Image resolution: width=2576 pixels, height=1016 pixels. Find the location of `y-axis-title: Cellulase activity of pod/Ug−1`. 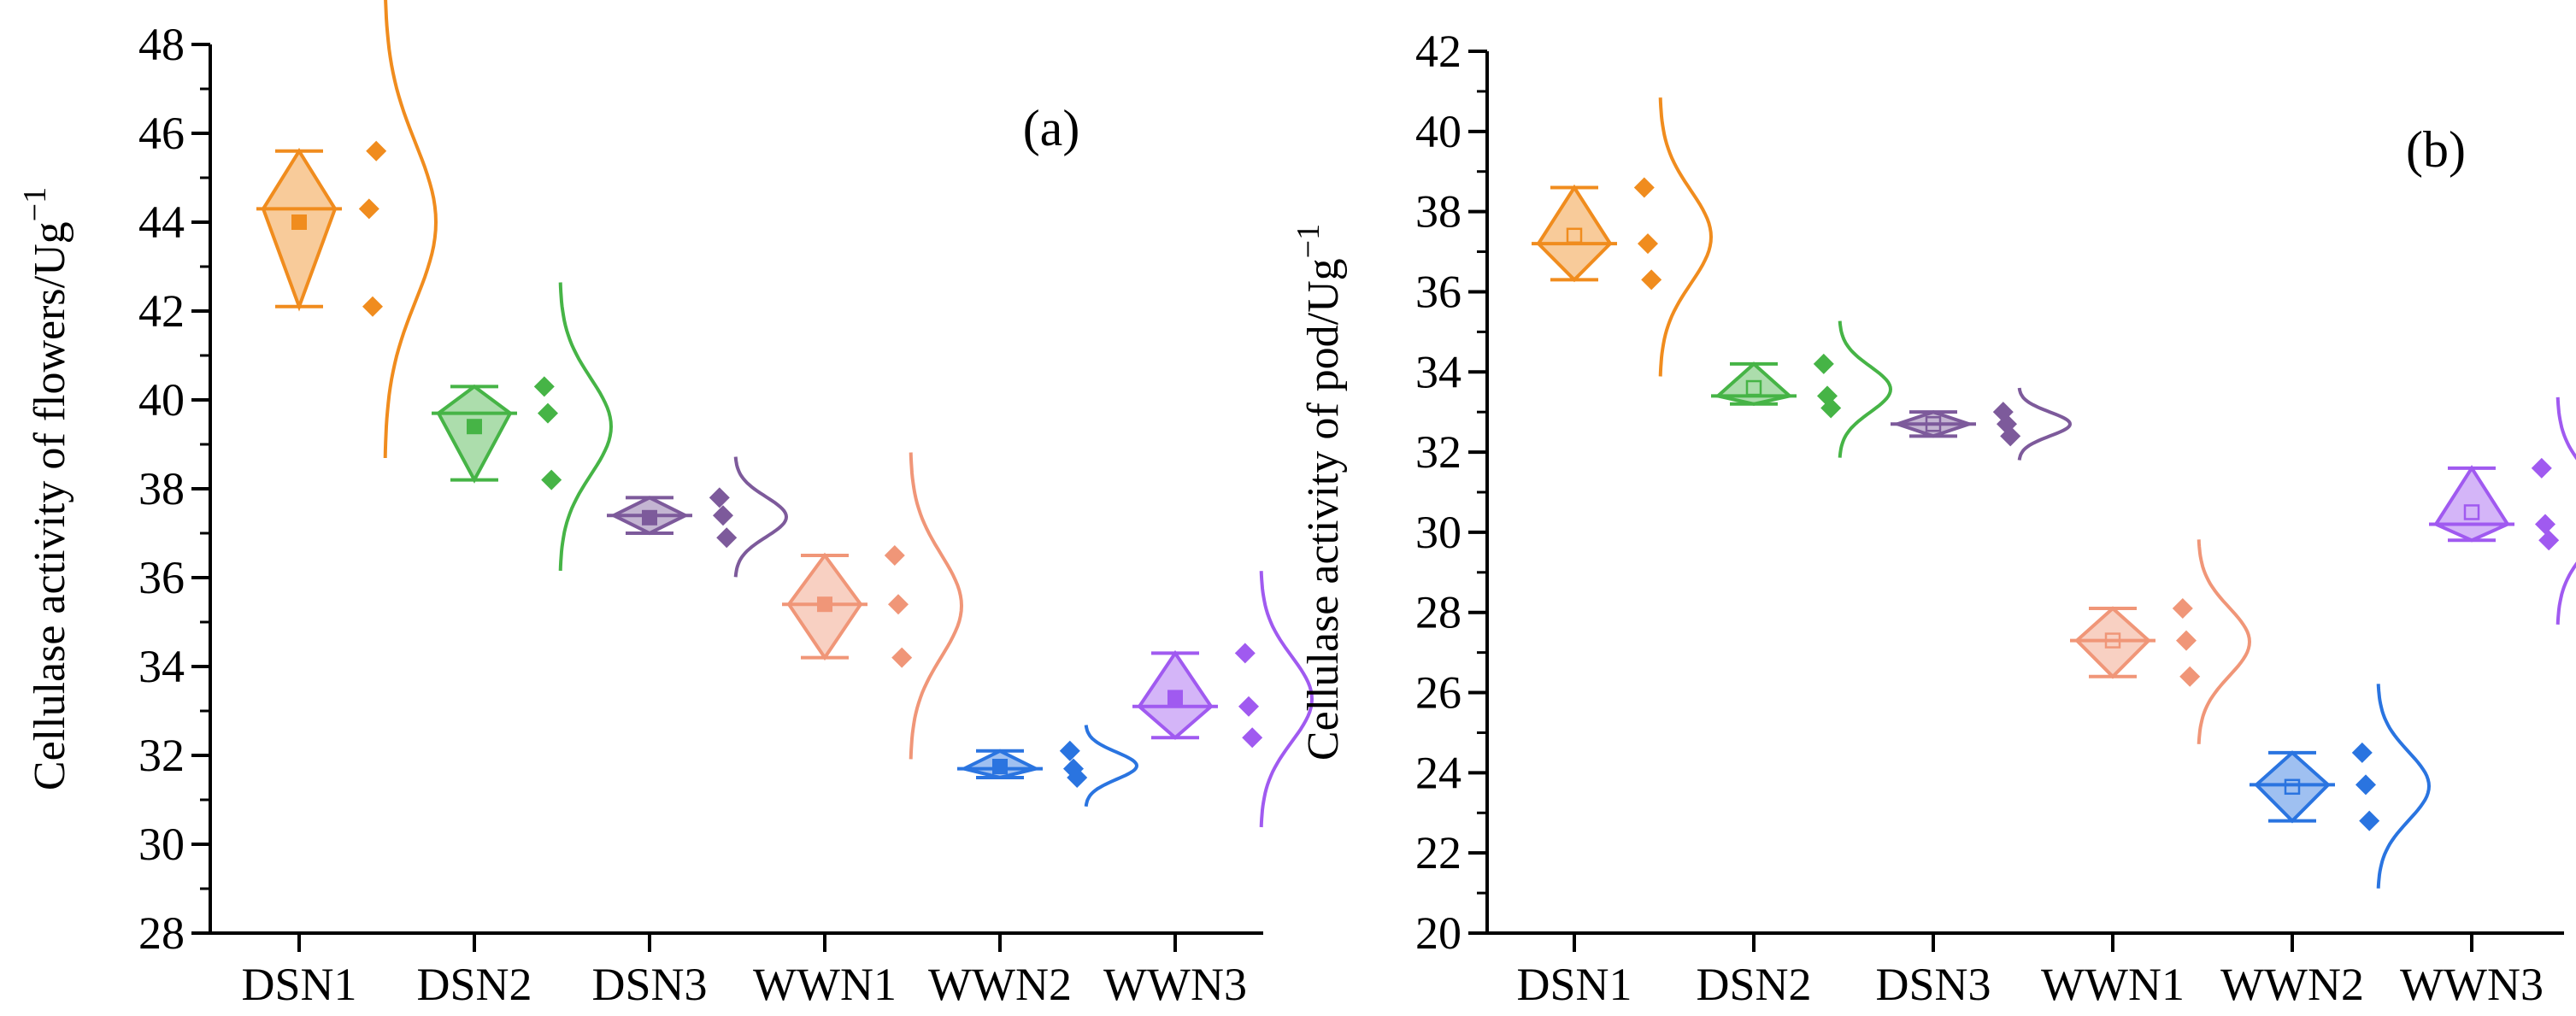

y-axis-title: Cellulase activity of pod/Ug−1 is located at coordinates (1319, 492).